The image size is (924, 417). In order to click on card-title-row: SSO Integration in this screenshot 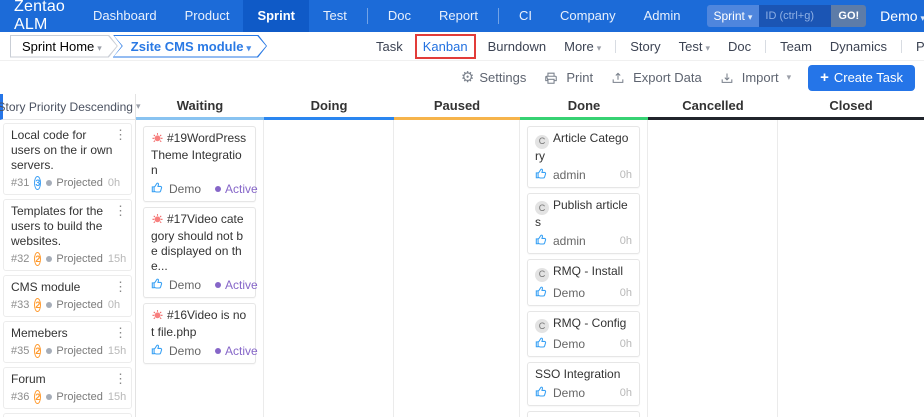, I will do `click(583, 374)`.